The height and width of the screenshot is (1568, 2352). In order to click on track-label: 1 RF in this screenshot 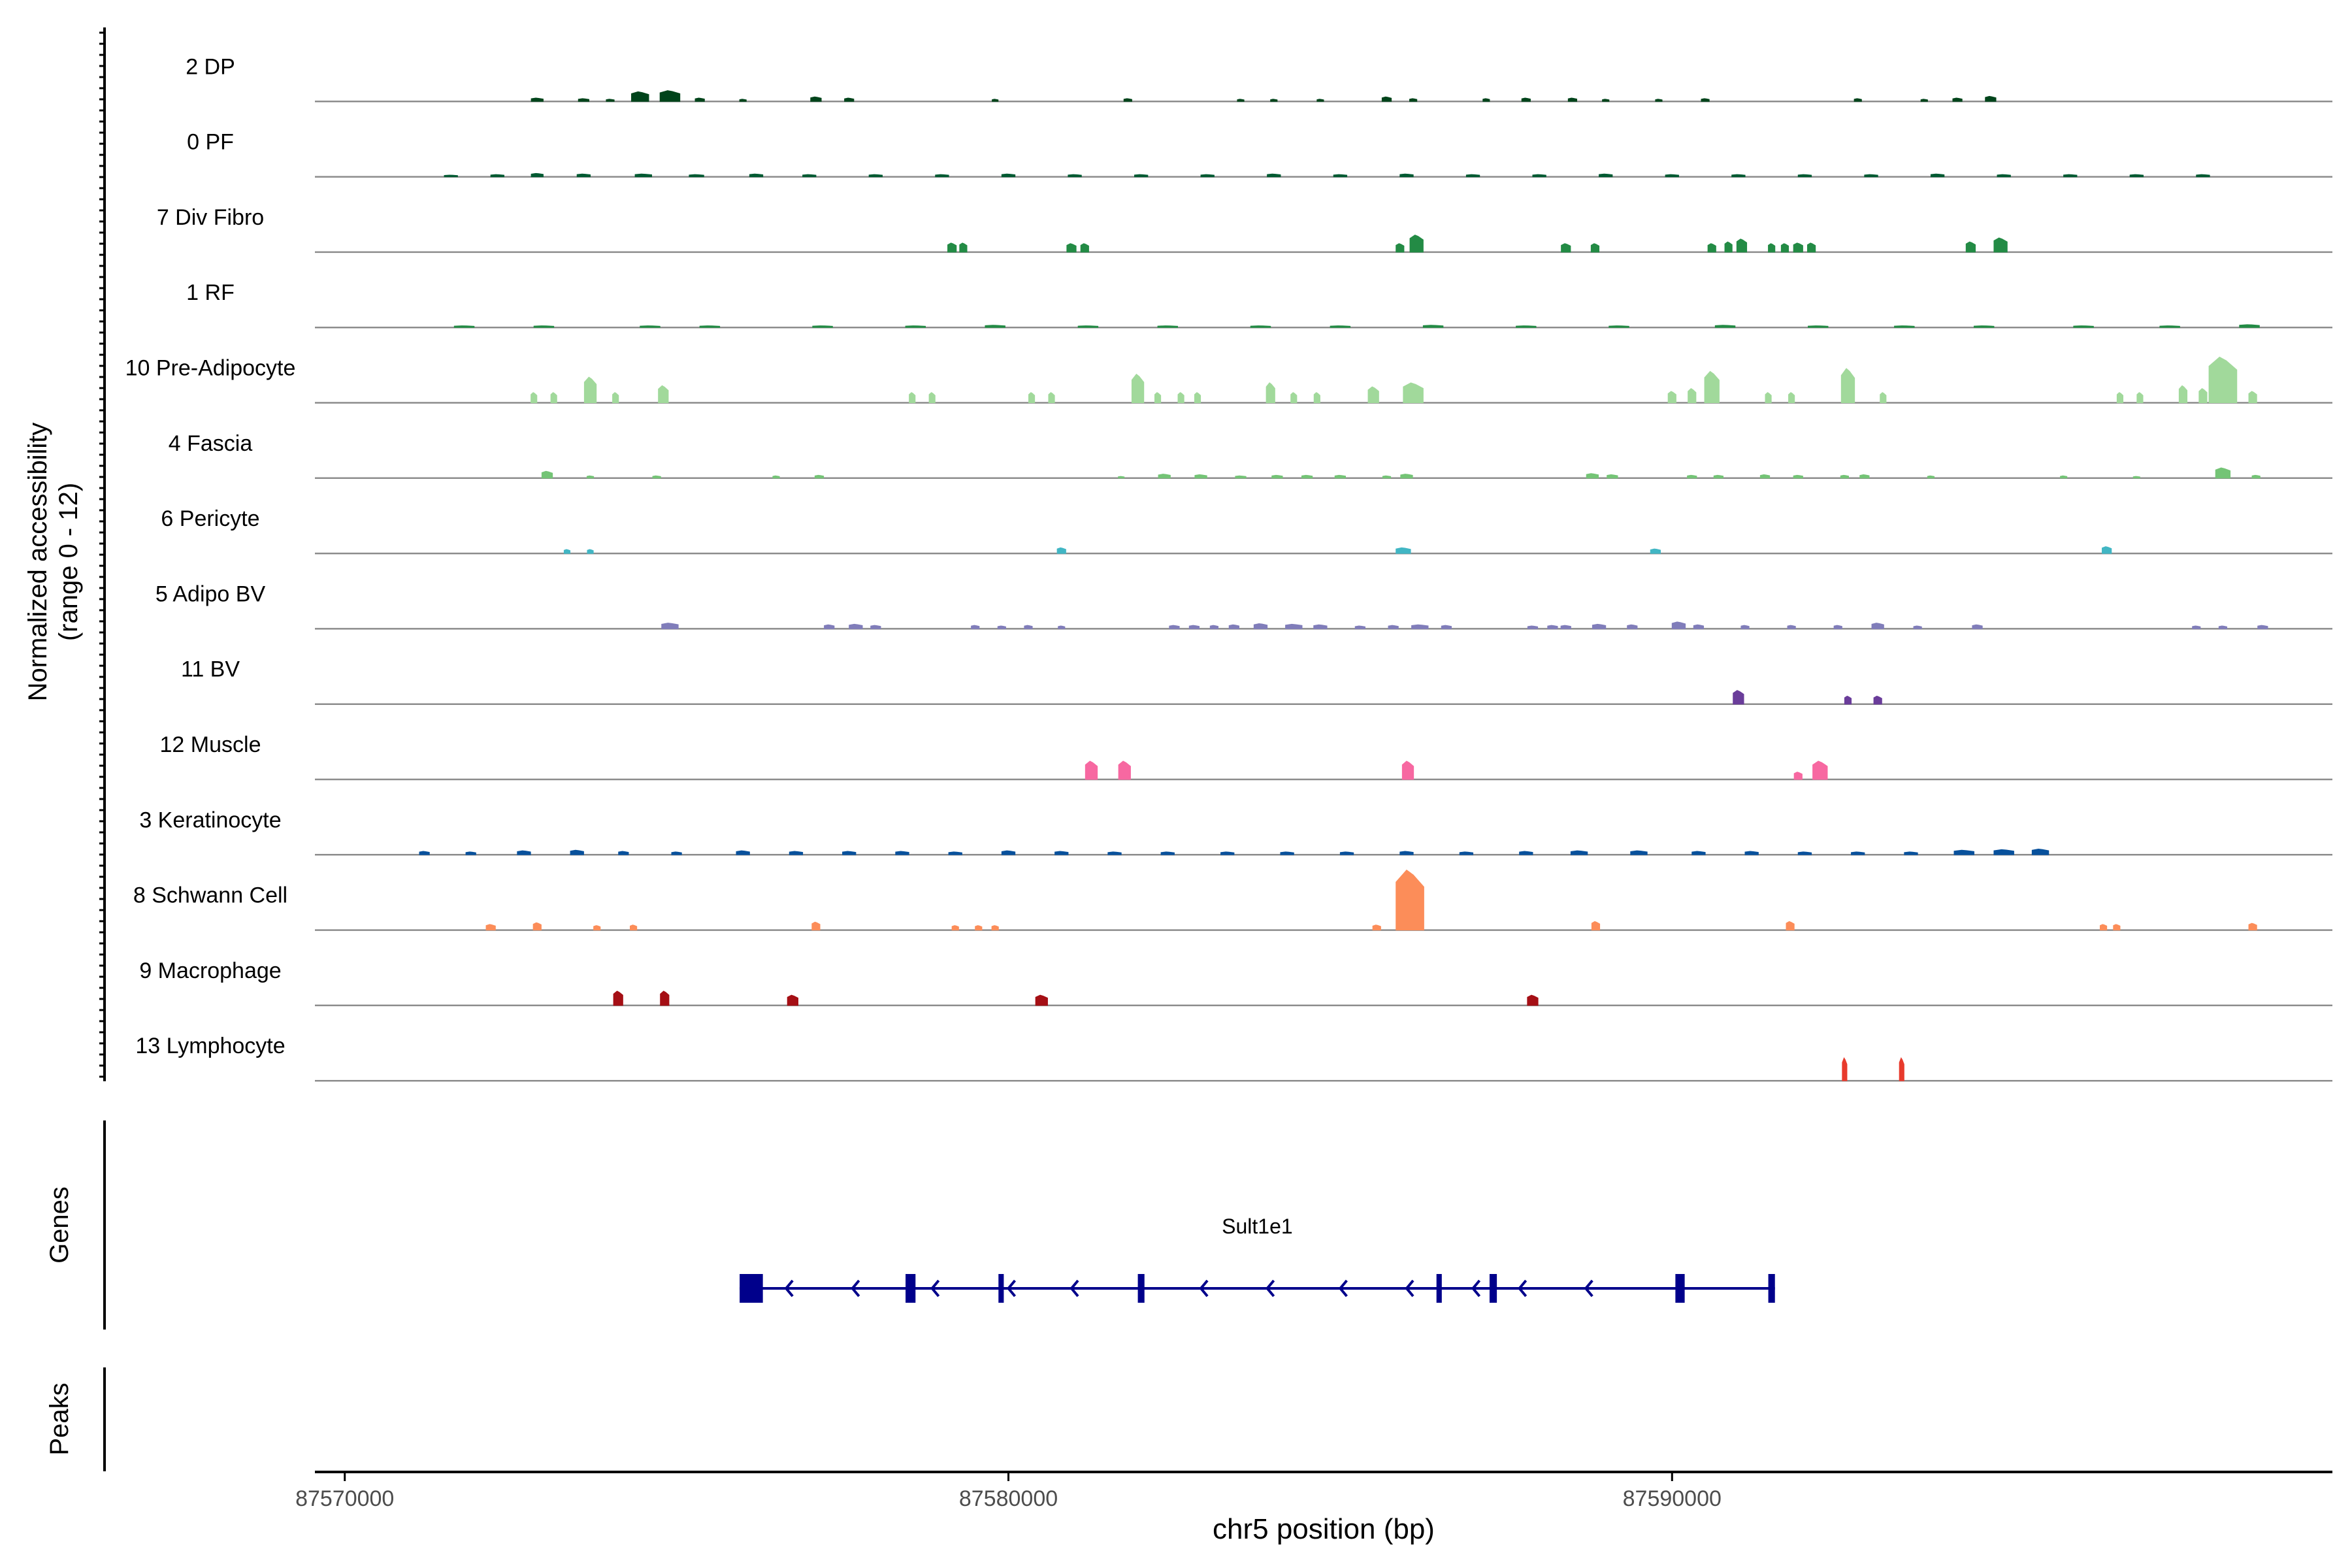, I will do `click(210, 292)`.